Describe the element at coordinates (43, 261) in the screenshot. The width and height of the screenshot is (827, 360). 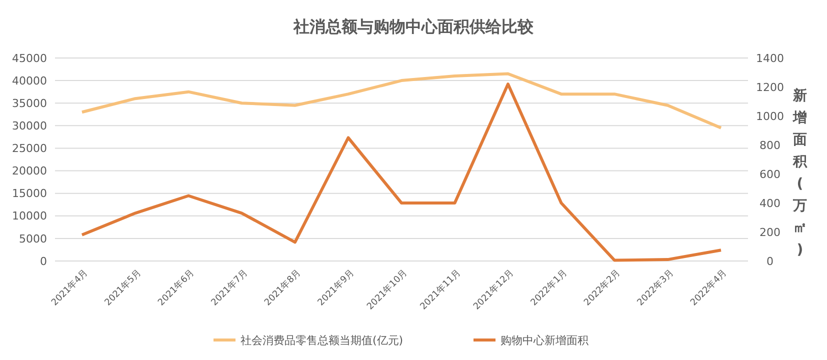
I see `y-tick-label: 0` at that location.